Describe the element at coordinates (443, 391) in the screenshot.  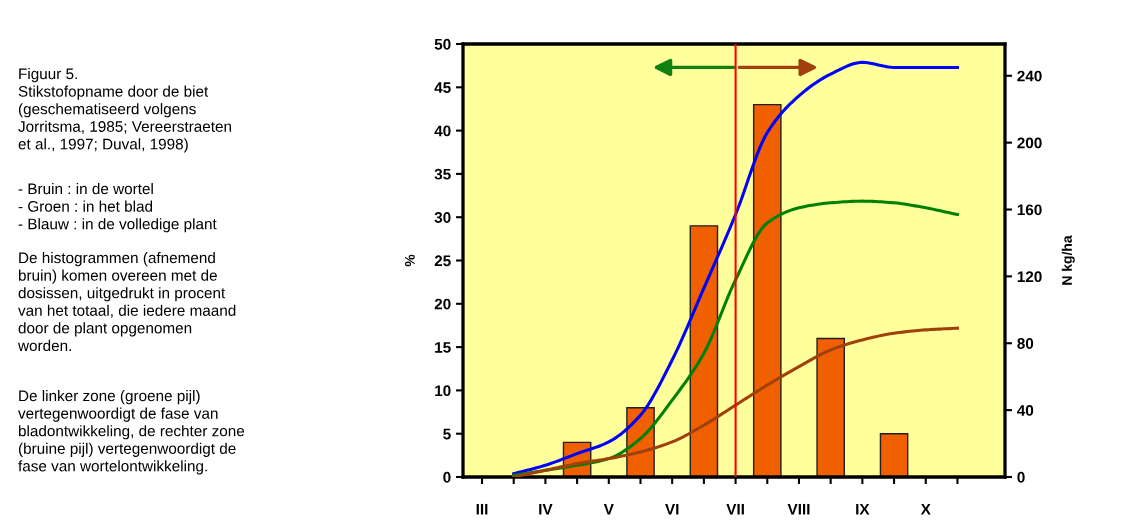
I see `y-tick-label: 10` at that location.